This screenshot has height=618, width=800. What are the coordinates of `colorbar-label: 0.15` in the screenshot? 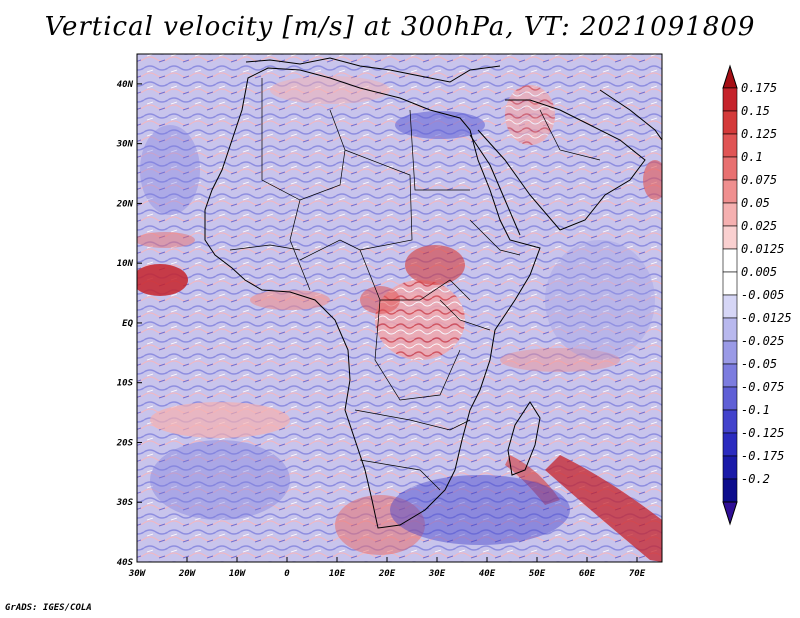 It's located at (755, 111).